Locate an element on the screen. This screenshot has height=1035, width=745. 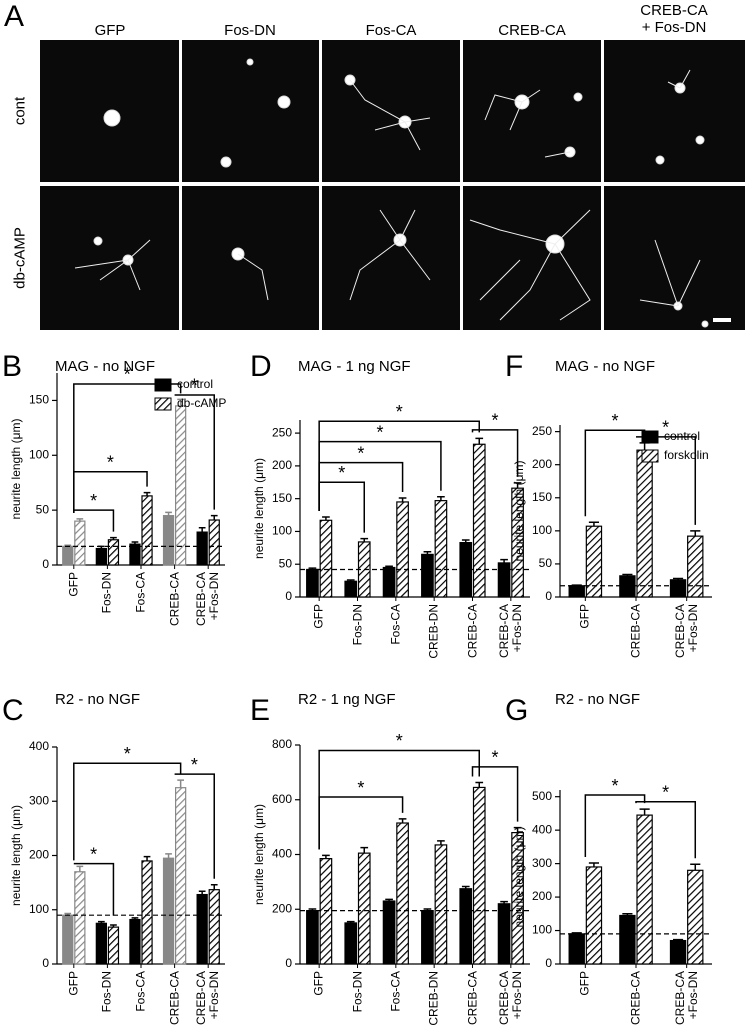
column-label: CREB-CA + Fos-DN is located at coordinates (674, 19).